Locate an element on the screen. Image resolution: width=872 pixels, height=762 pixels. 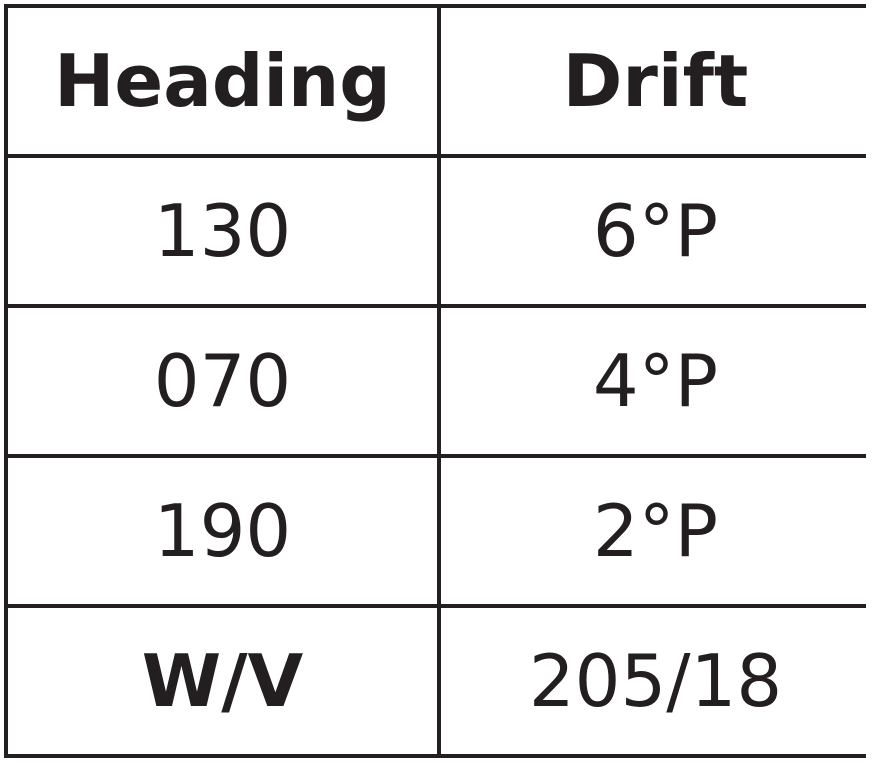
row-1-drift: 6°P is located at coordinates (655, 231).